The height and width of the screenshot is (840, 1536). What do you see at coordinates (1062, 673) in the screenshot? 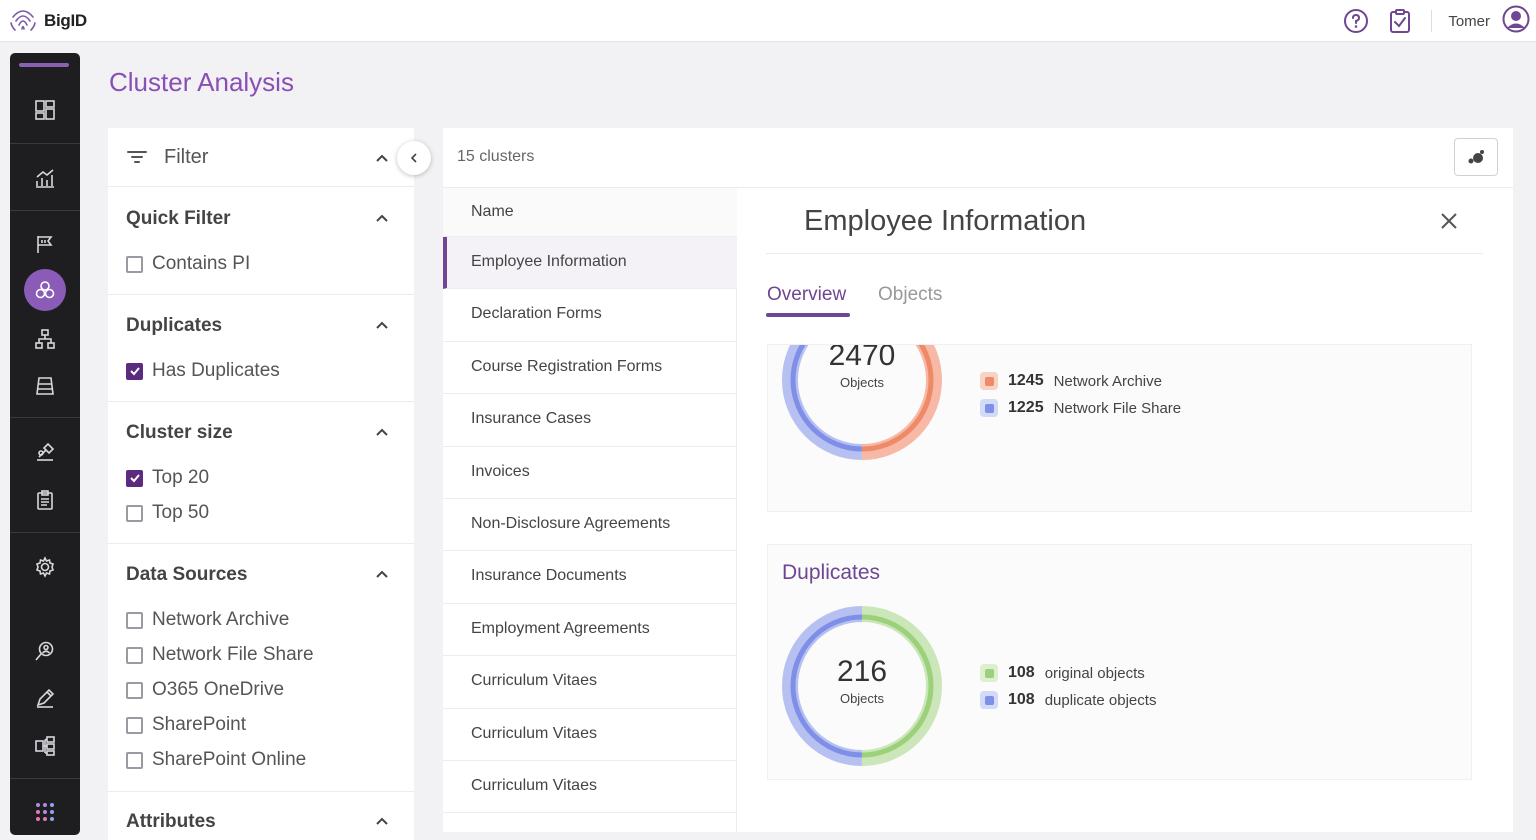
I see `legend-original-objects: 108 original objects` at bounding box center [1062, 673].